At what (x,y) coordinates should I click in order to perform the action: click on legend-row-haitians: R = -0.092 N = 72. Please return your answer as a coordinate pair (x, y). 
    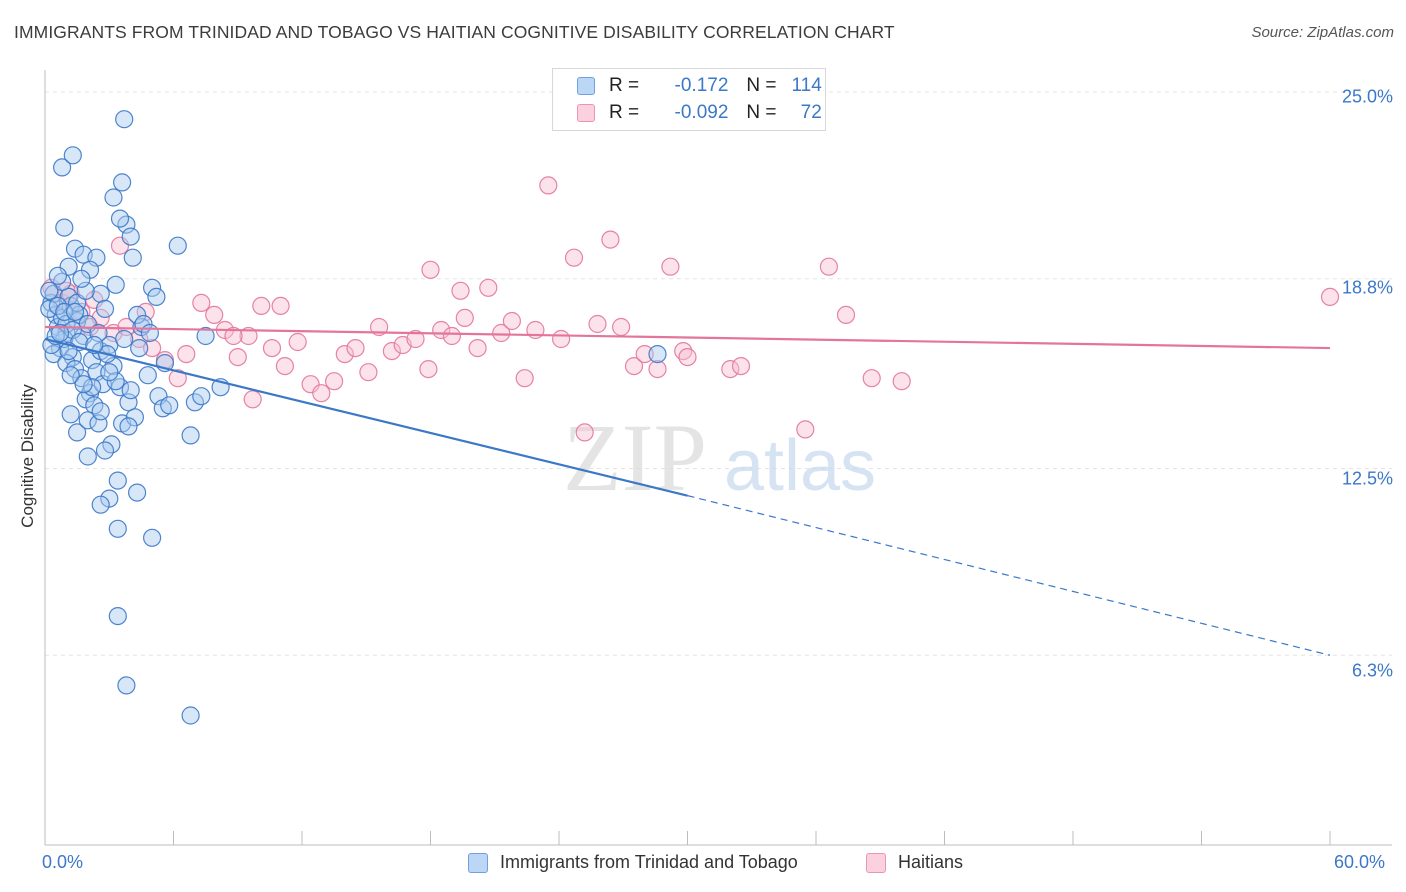
    Looking at the image, I should click on (699, 113).